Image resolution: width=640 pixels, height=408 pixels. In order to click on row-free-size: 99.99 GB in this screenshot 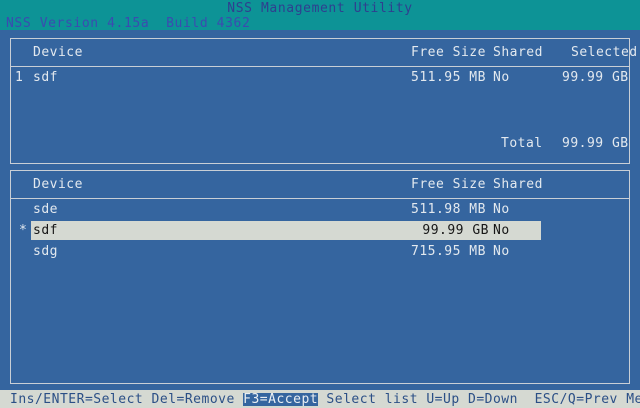, I will do `click(455, 230)`.